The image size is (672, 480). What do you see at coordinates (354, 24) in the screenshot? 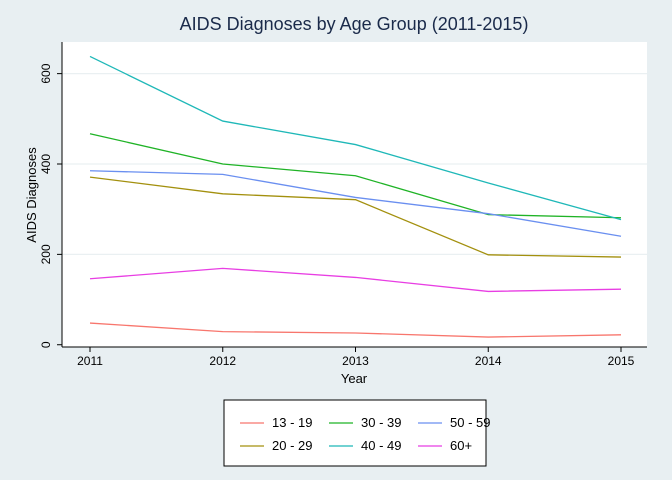
I see `chart-title: AIDS Diagnoses by Age Group (2011-2015)` at bounding box center [354, 24].